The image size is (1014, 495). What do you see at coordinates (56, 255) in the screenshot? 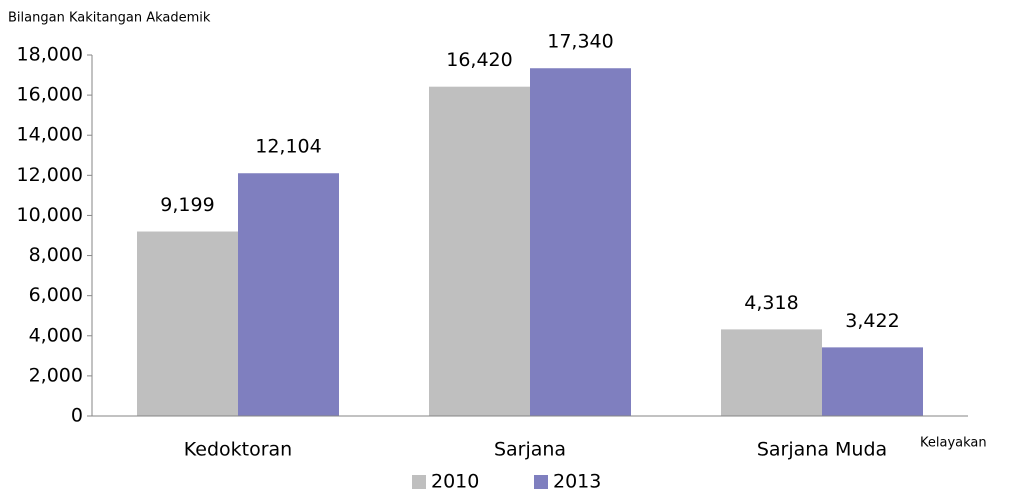
I see `y-tick-label: 8,000` at bounding box center [56, 255].